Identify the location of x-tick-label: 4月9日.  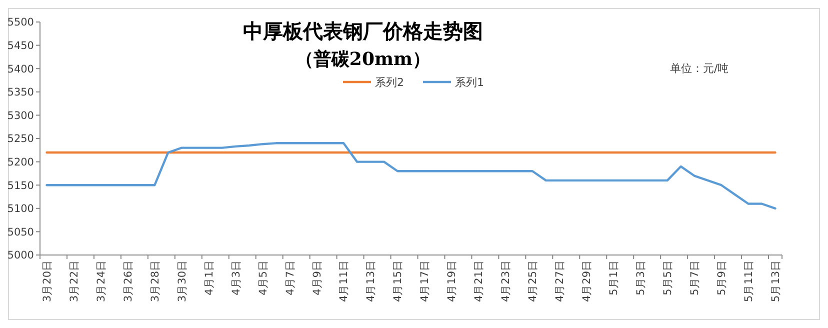
(317, 278).